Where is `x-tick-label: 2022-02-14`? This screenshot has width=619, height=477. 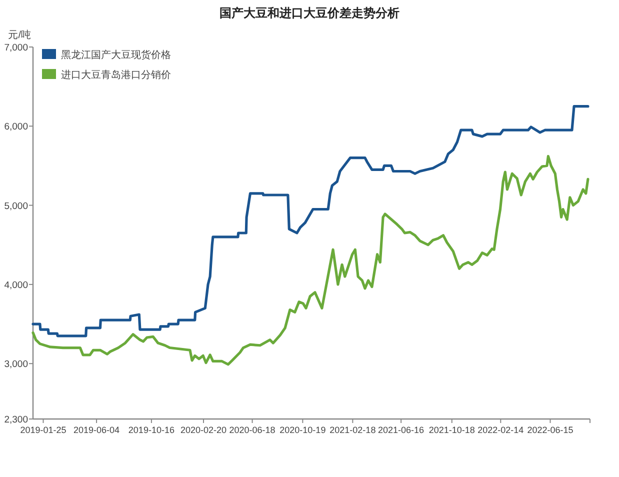 x-tick-label: 2022-02-14 is located at coordinates (501, 430).